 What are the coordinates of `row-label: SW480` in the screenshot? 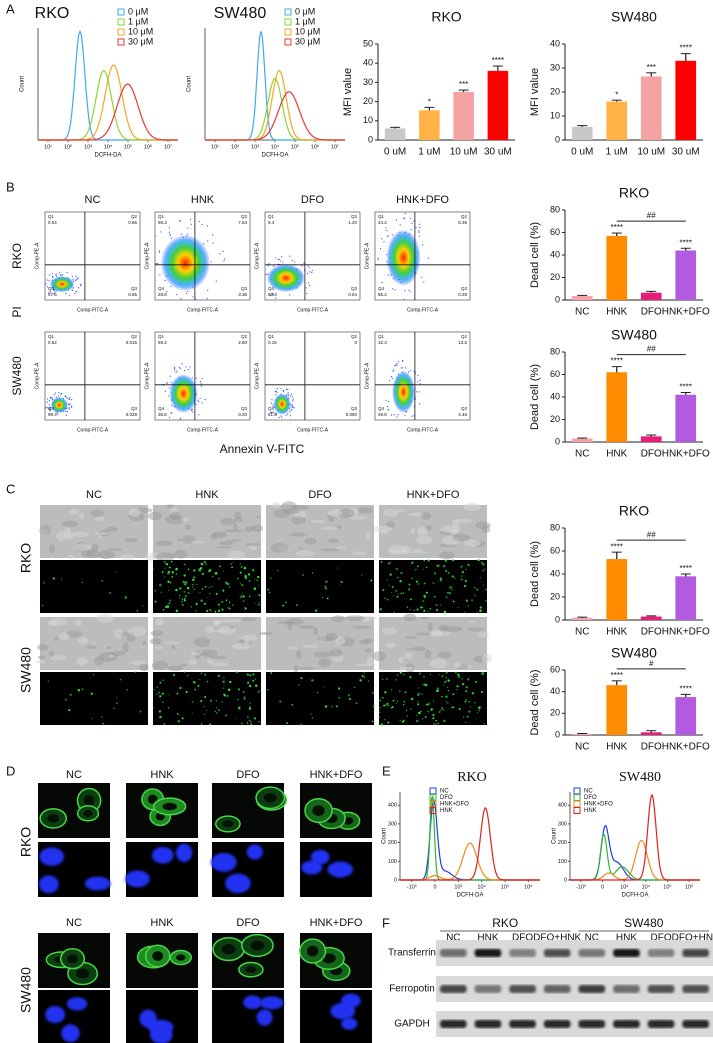 It's located at (26, 670).